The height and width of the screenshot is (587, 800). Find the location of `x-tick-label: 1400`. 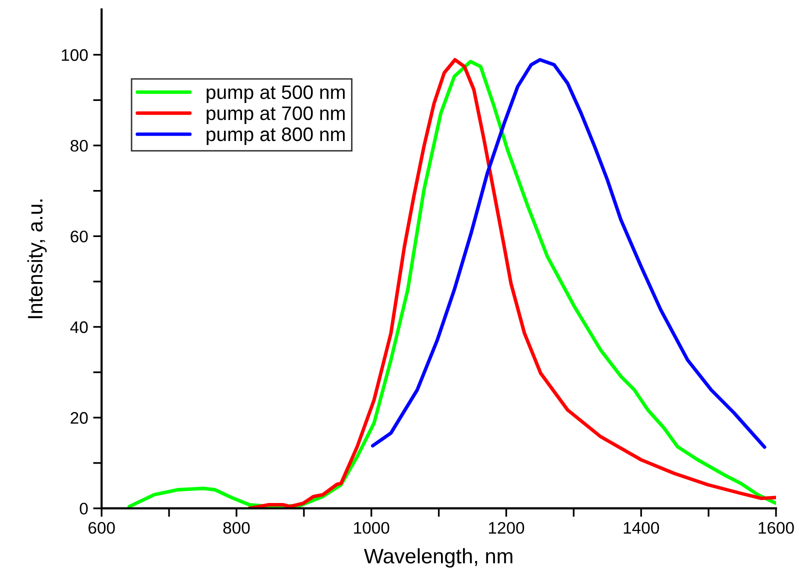

x-tick-label: 1400 is located at coordinates (642, 528).